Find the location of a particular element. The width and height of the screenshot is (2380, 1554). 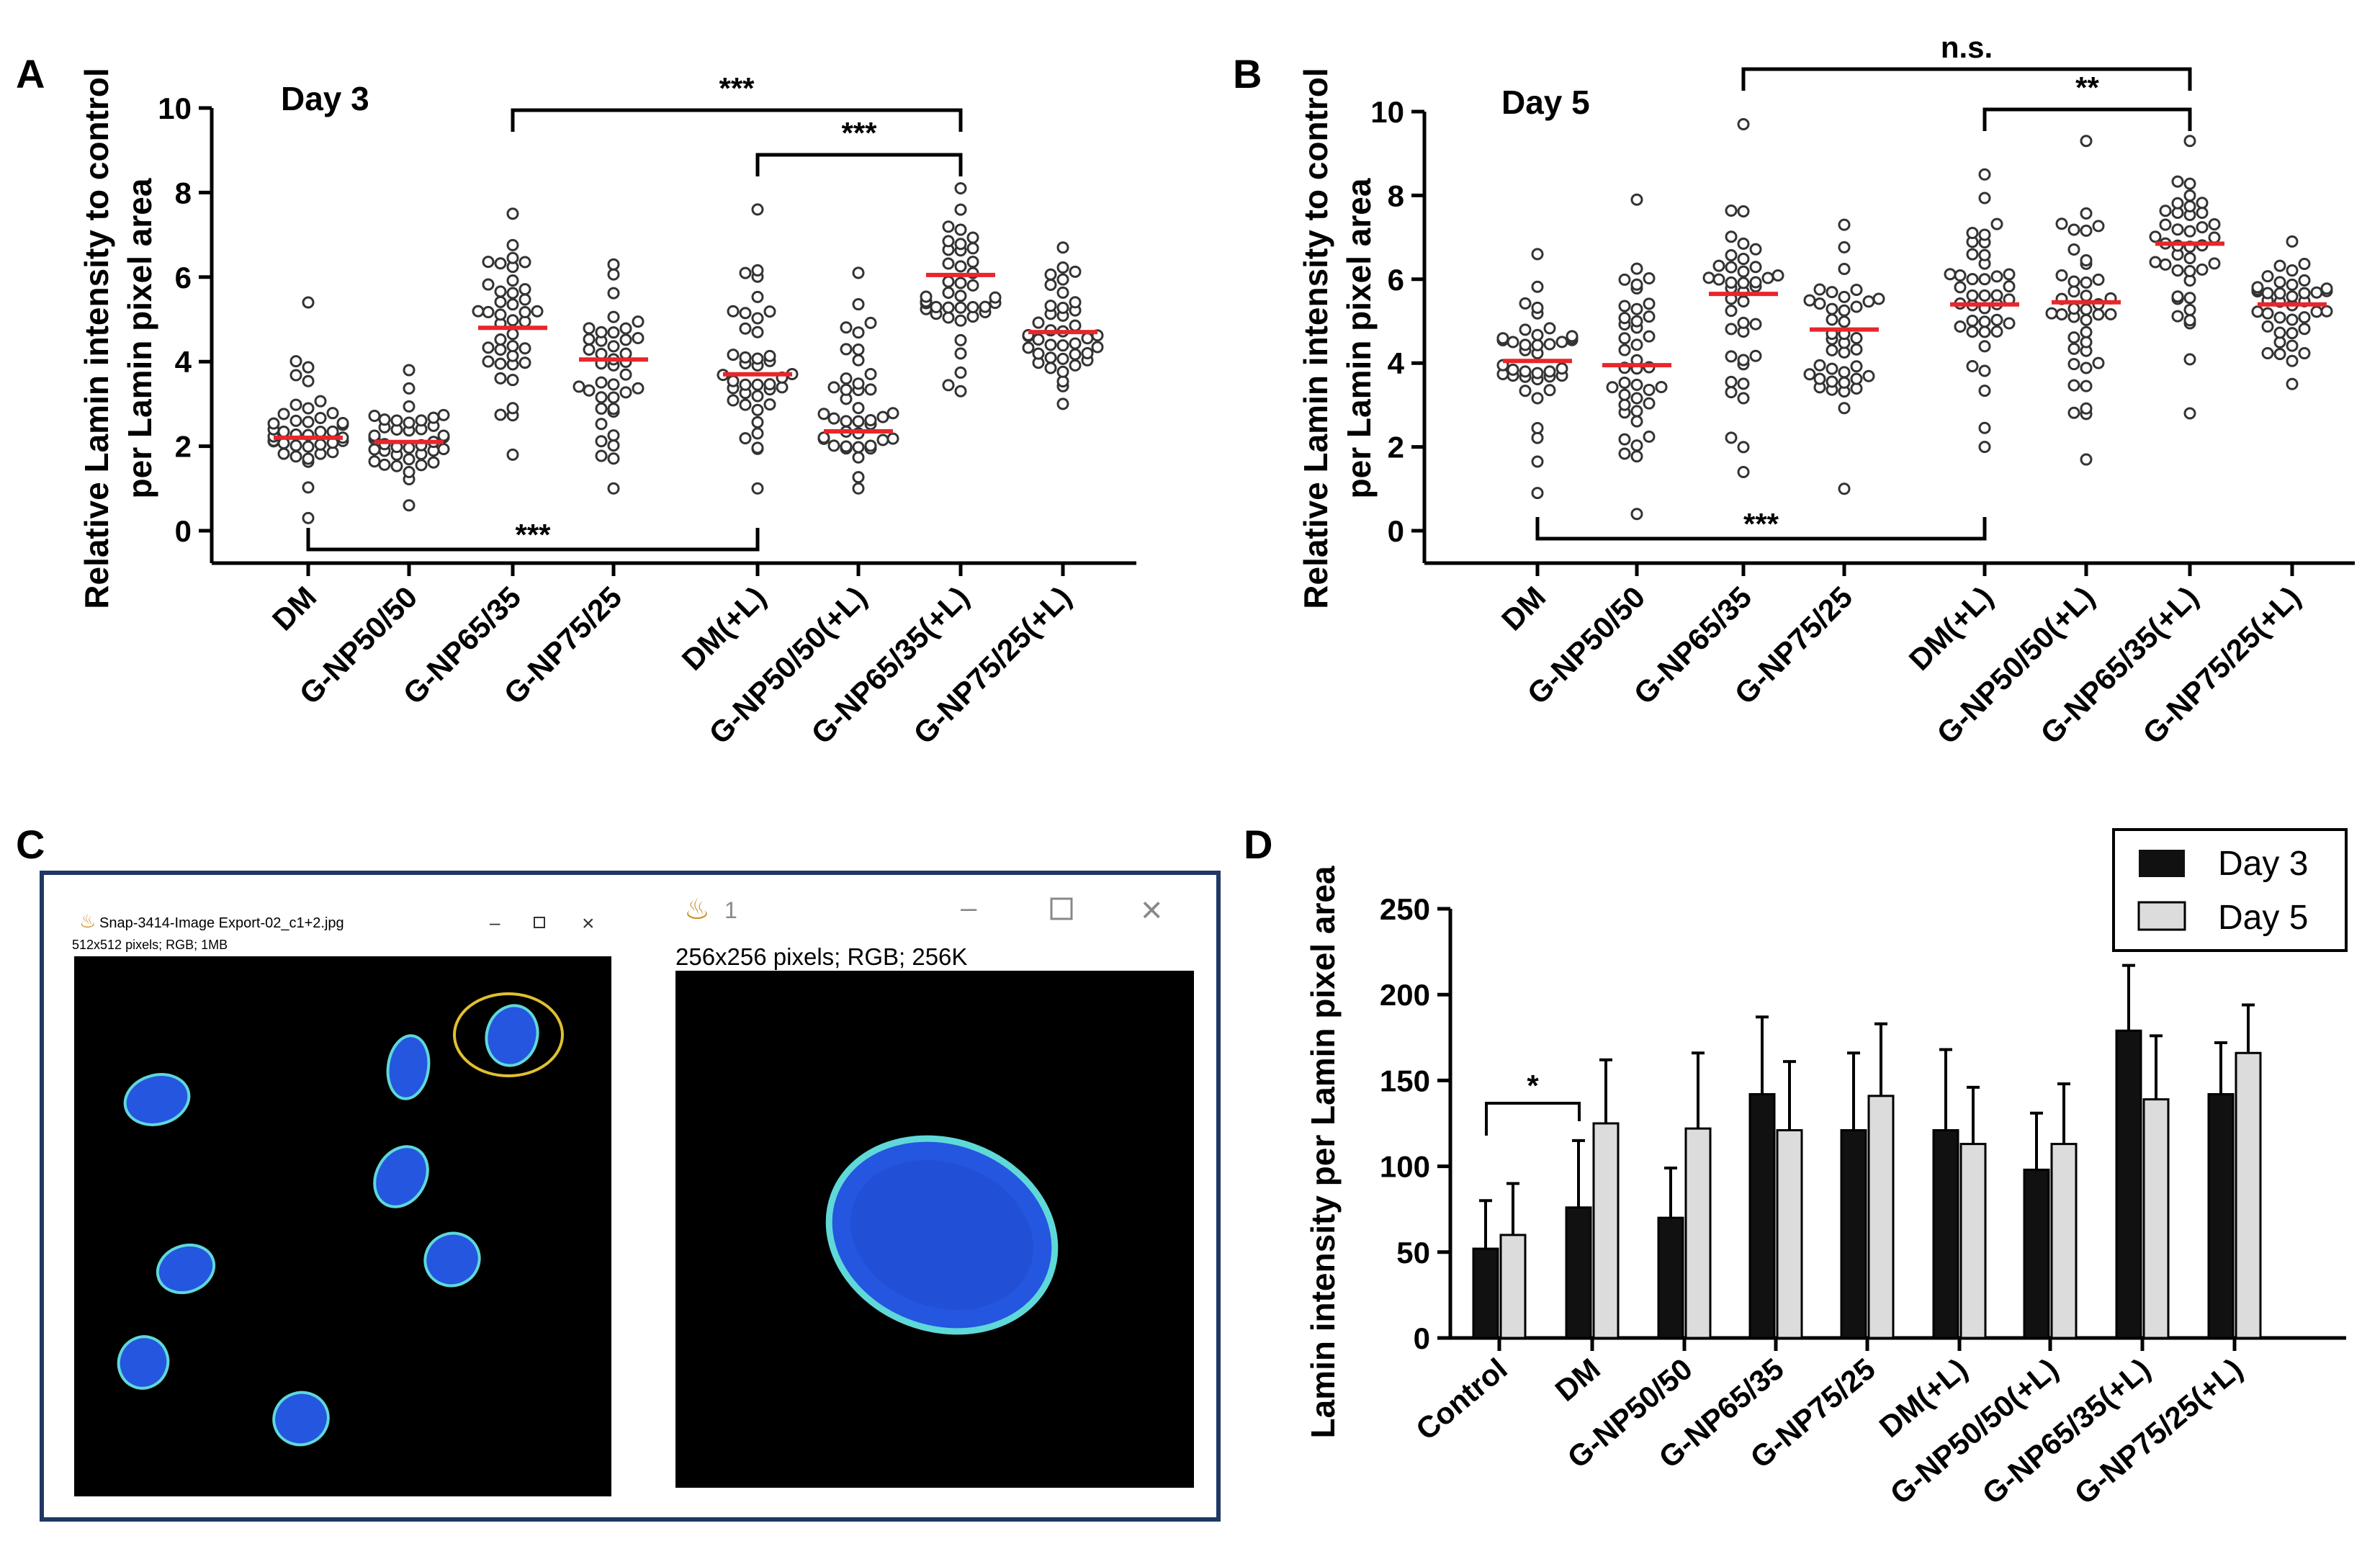

window2-minimize-button: – is located at coordinates (969, 908).